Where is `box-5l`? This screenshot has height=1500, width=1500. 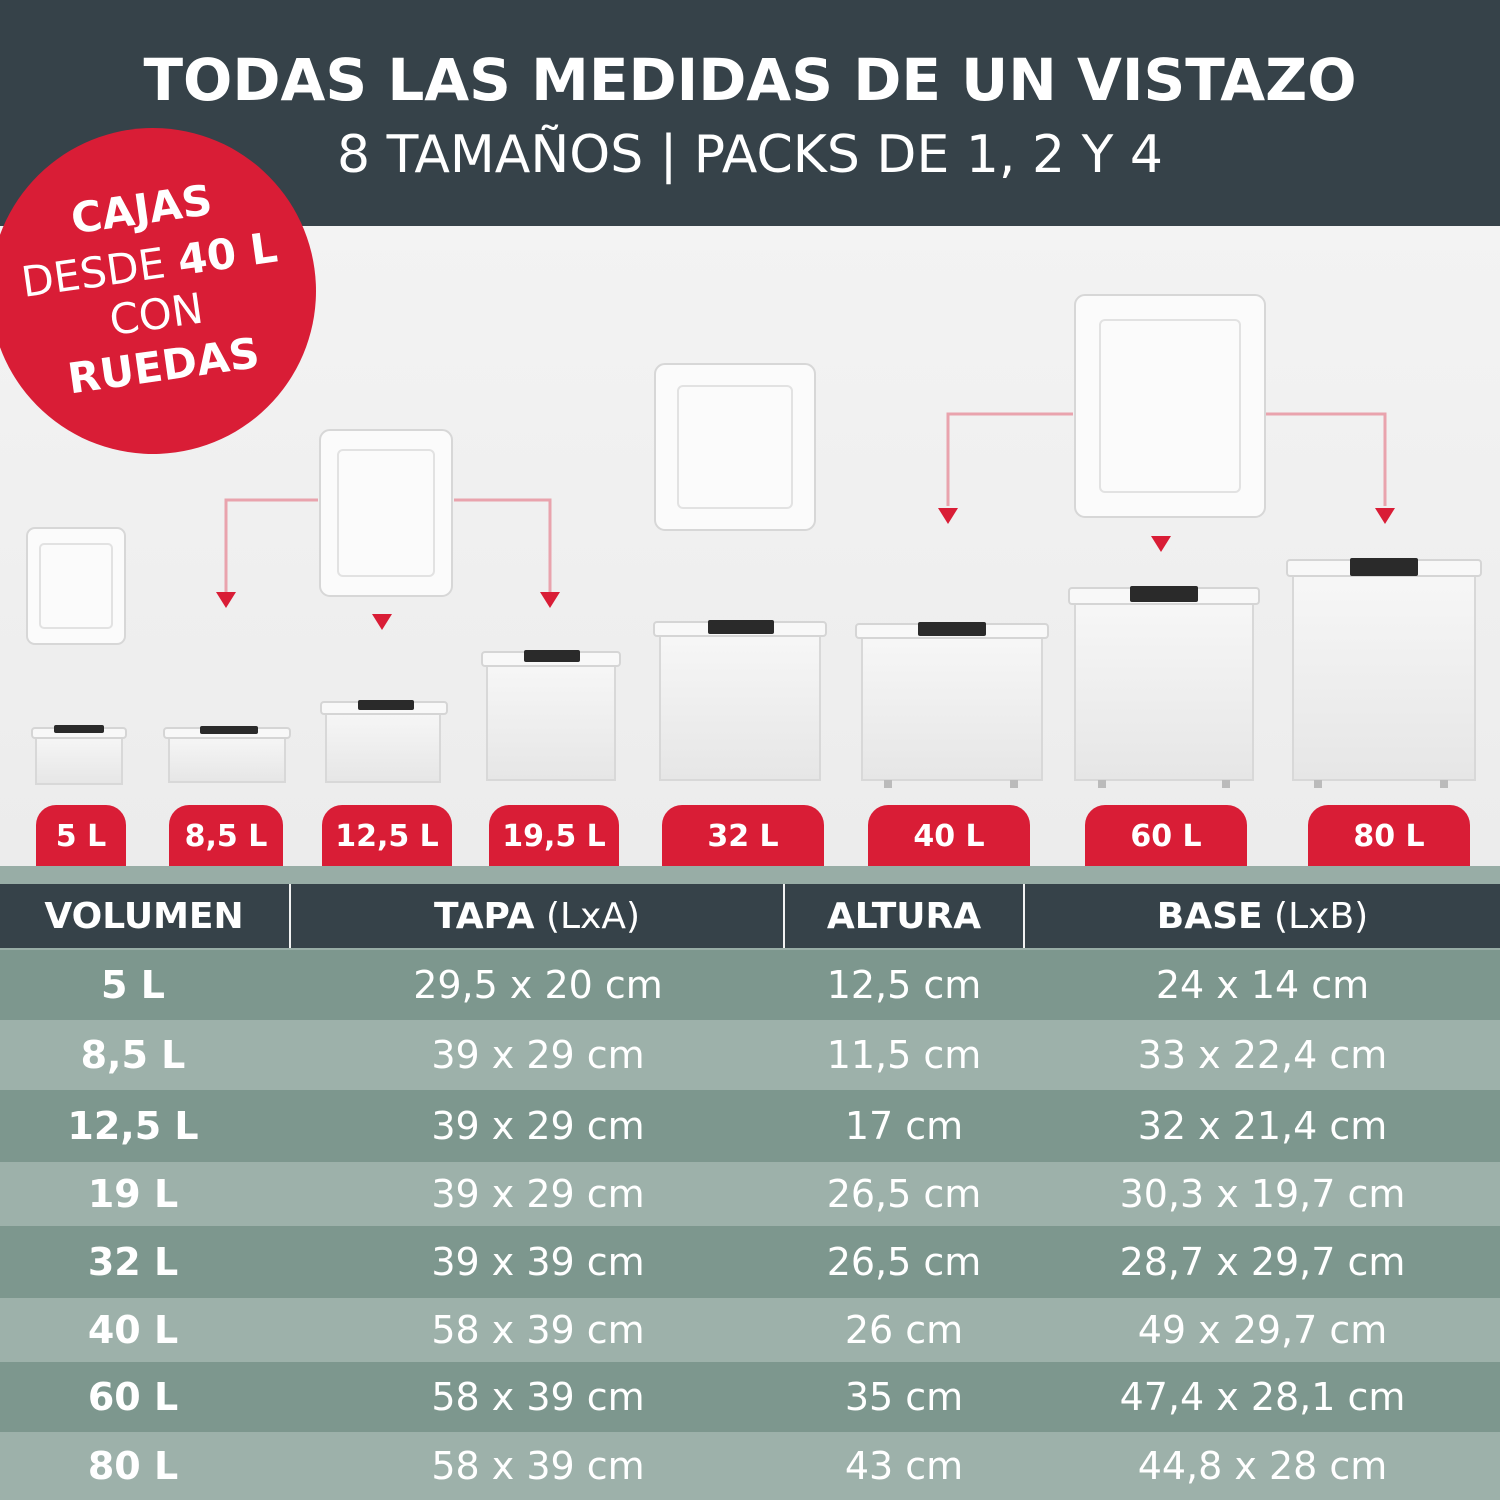
box-5l is located at coordinates (79, 755).